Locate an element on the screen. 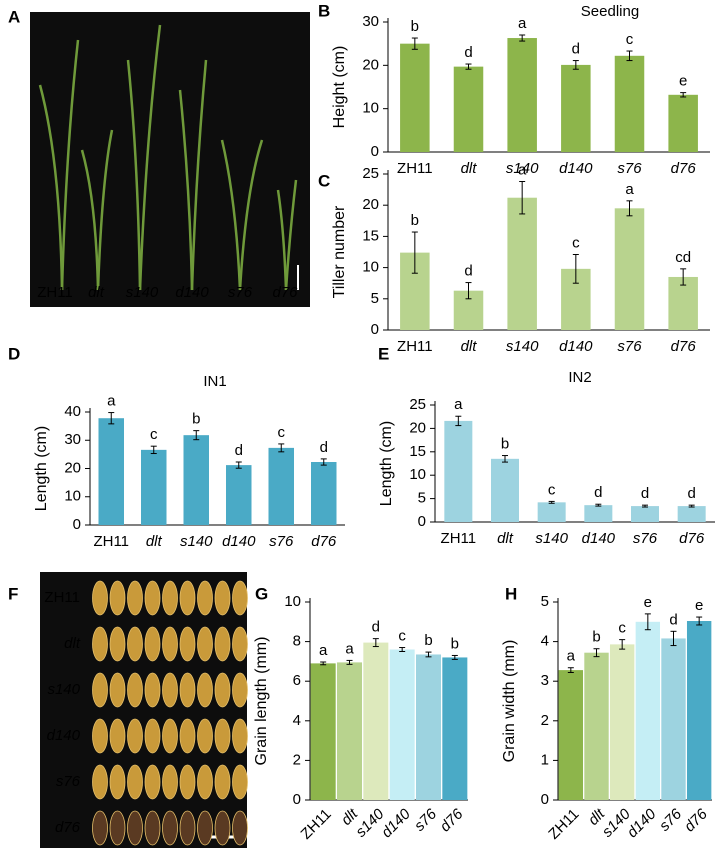 The image size is (725, 856). y-tick-label: 3 is located at coordinates (545, 680).